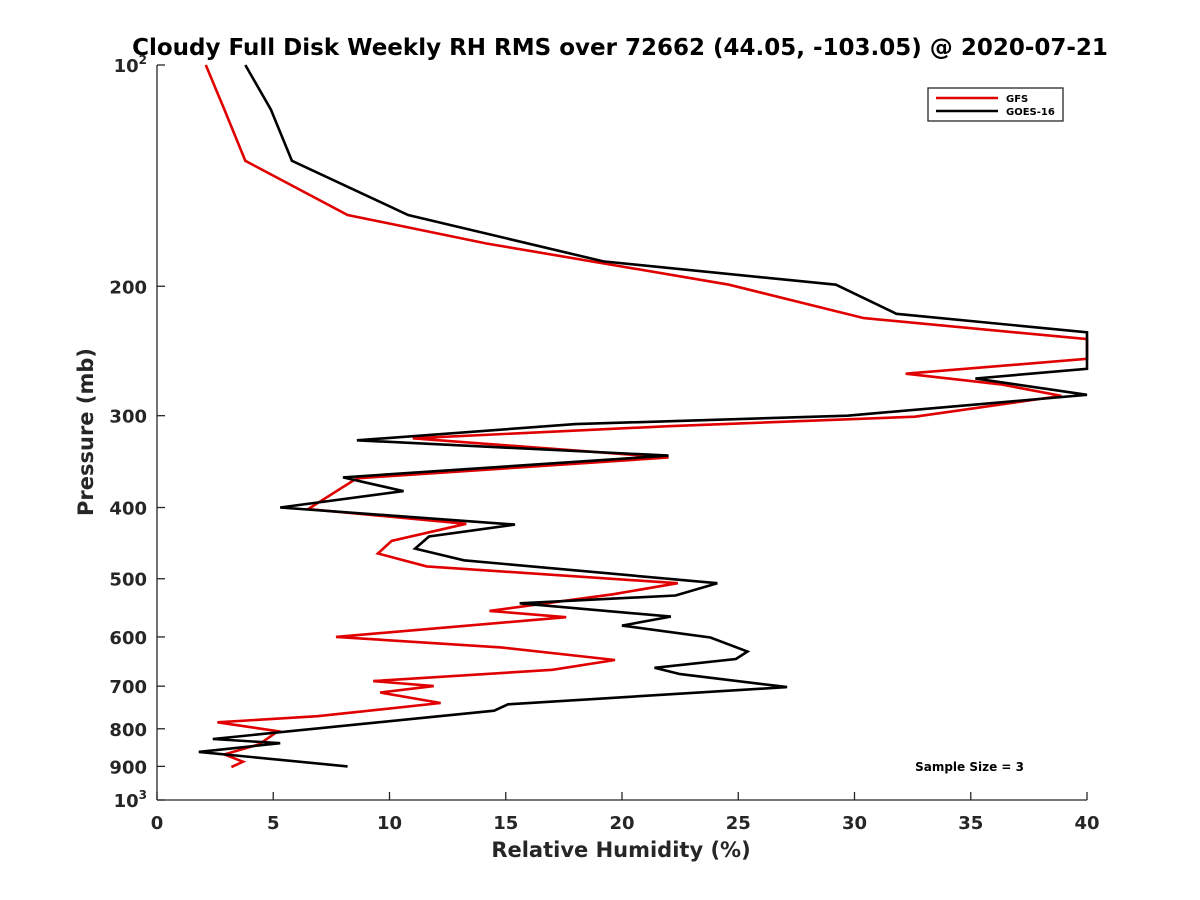 The image size is (1200, 900). What do you see at coordinates (130, 65) in the screenshot?
I see `y-tick-label: 10²` at bounding box center [130, 65].